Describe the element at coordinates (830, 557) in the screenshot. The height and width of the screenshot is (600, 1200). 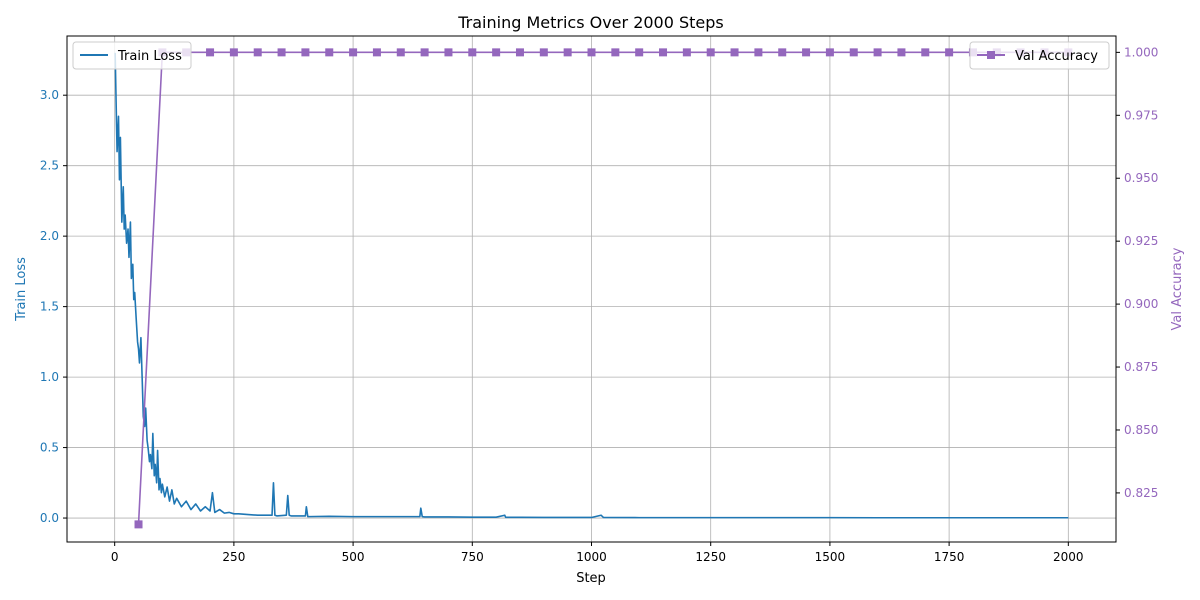
I see `x-tick-label: 1500` at that location.